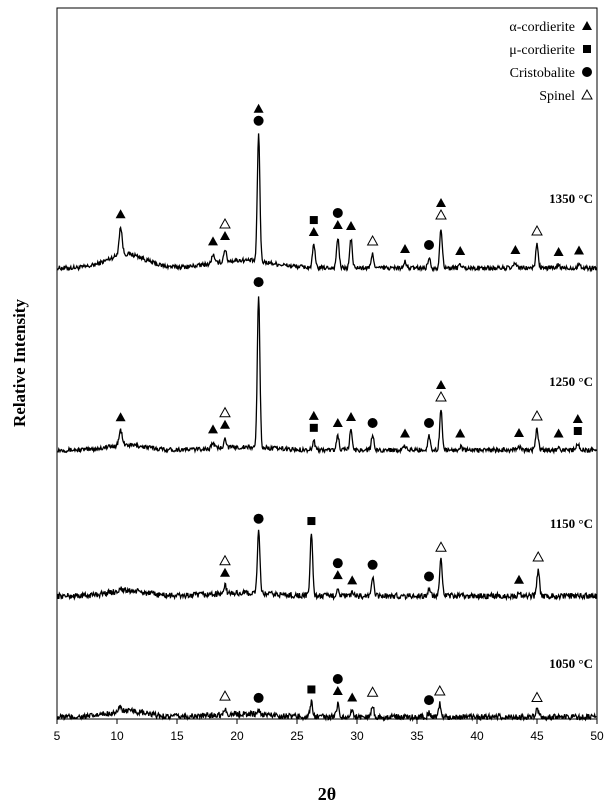 The width and height of the screenshot is (609, 808). Describe the element at coordinates (477, 736) in the screenshot. I see `x-tick-label: 40` at that location.